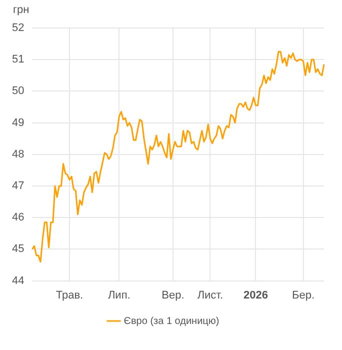  What do you see at coordinates (119, 295) in the screenshot?
I see `x-tick-label: Лип.` at bounding box center [119, 295].